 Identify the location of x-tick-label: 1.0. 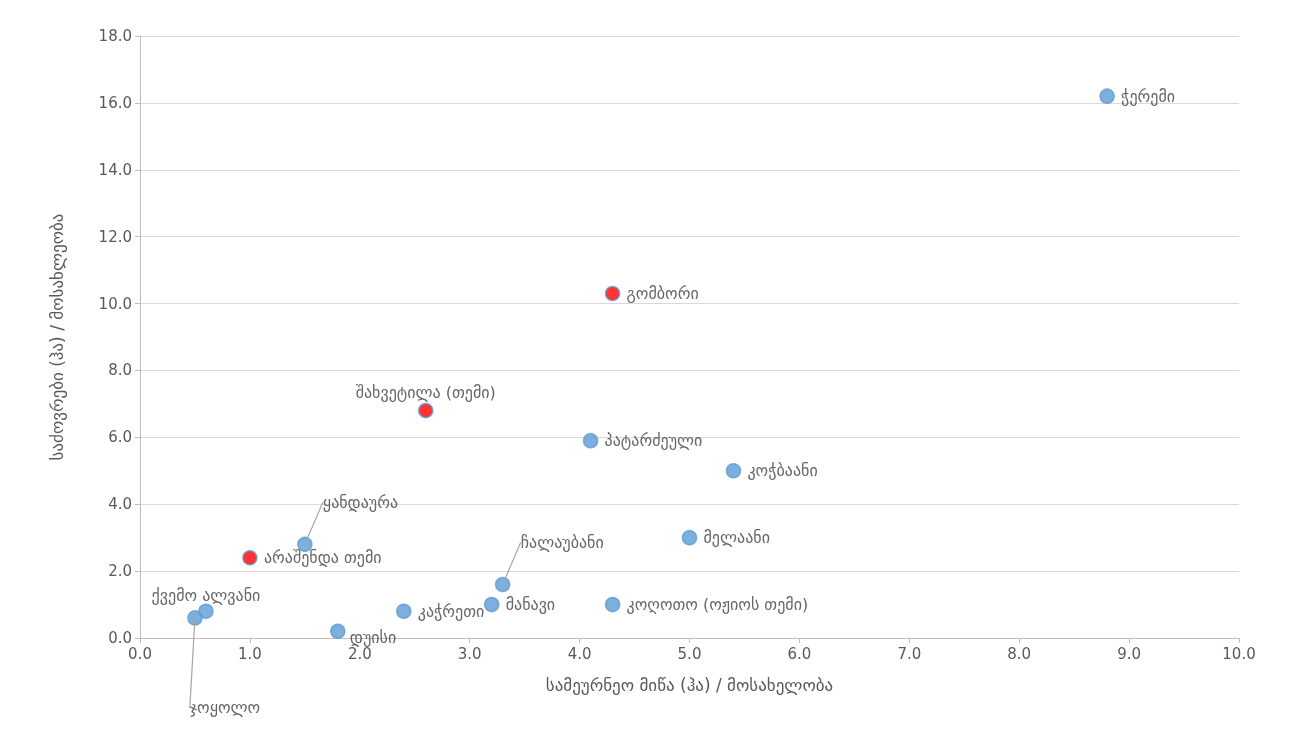
(249, 653).